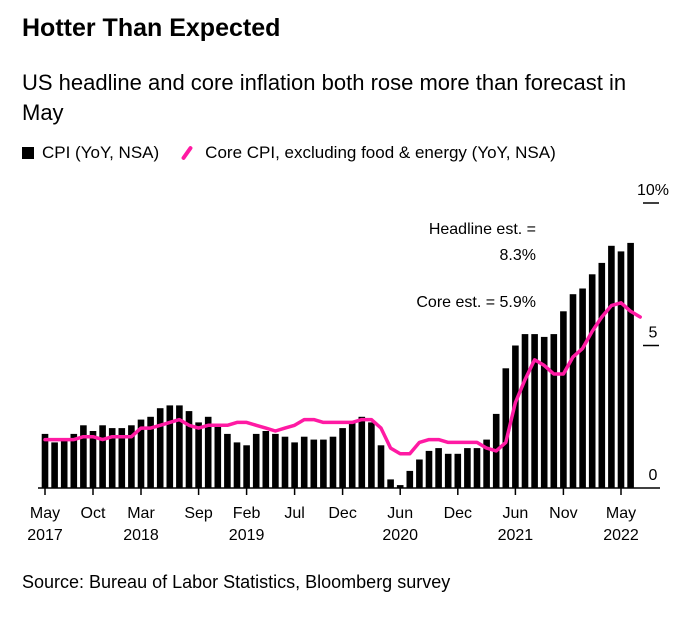  Describe the element at coordinates (476, 302) in the screenshot. I see `annotation-core-est: Core est. = 5.9%` at that location.